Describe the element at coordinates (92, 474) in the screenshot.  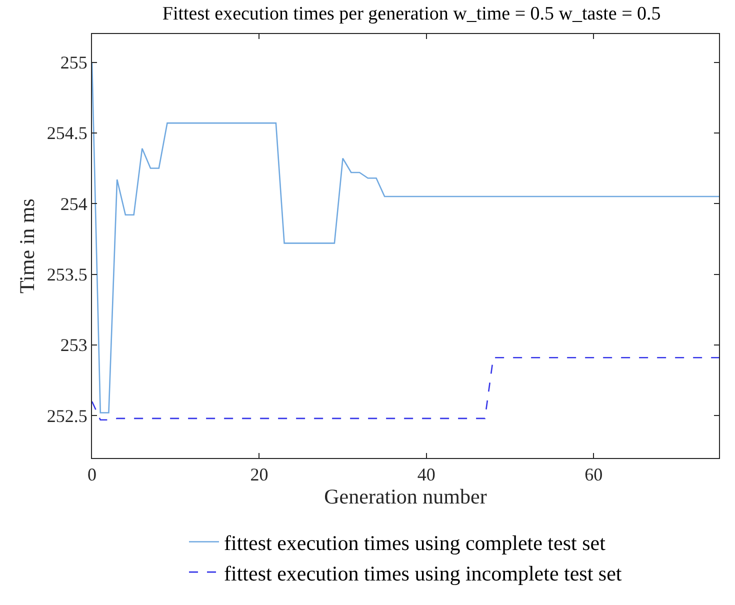
I see `x-tick-label: 0` at that location.